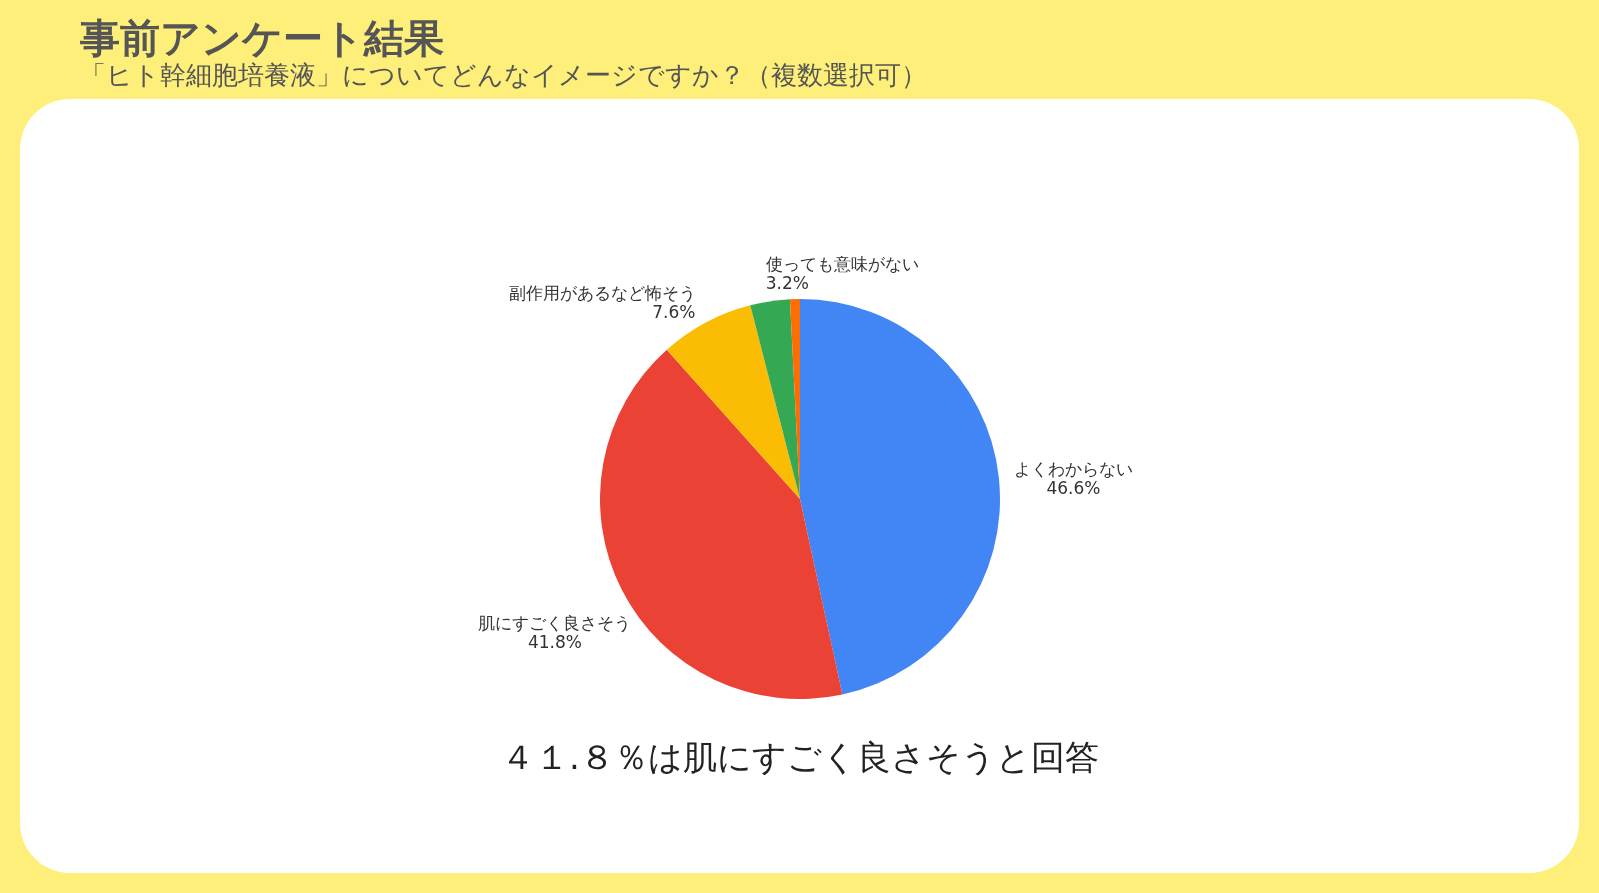 The image size is (1599, 893). Describe the element at coordinates (503, 75) in the screenshot. I see `chart-subtitle: 「ヒト幹細胞培養液」についてどんなイメージですか？（複数選択可）` at that location.